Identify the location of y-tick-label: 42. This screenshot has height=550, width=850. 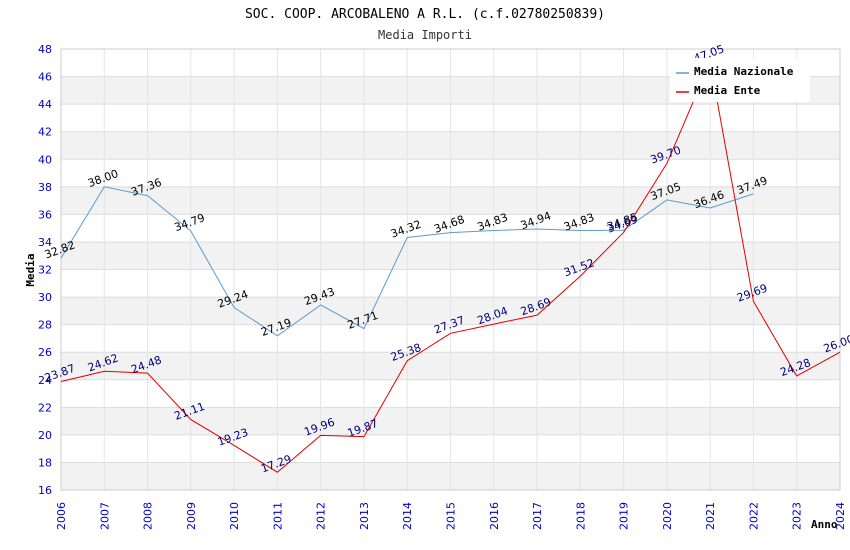
(45, 132).